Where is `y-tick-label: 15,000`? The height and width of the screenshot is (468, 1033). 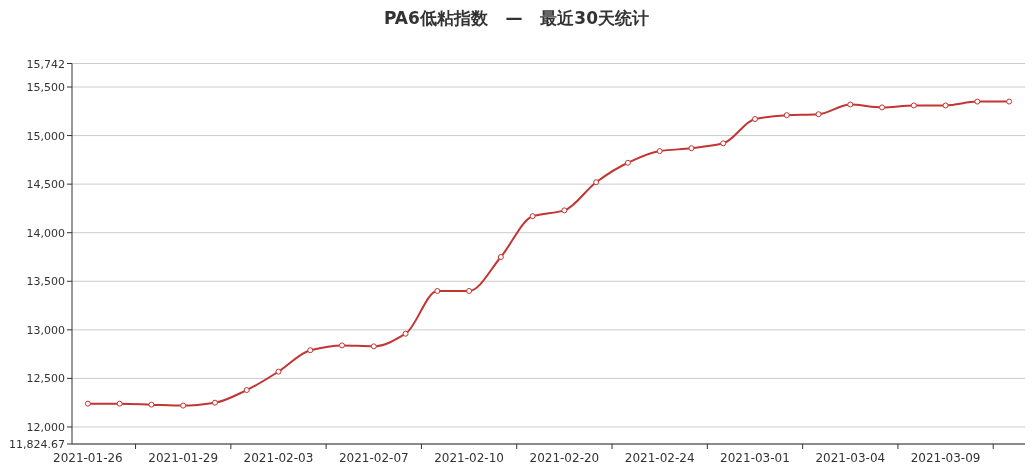 y-tick-label: 15,000 is located at coordinates (45, 136).